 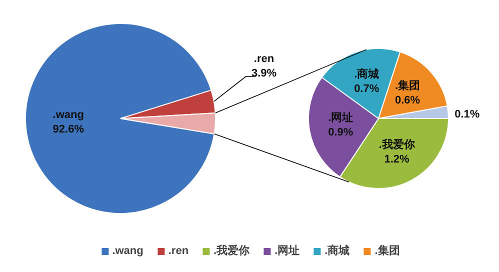 What do you see at coordinates (467, 114) in the screenshot?
I see `data-label: 0.1%` at bounding box center [467, 114].